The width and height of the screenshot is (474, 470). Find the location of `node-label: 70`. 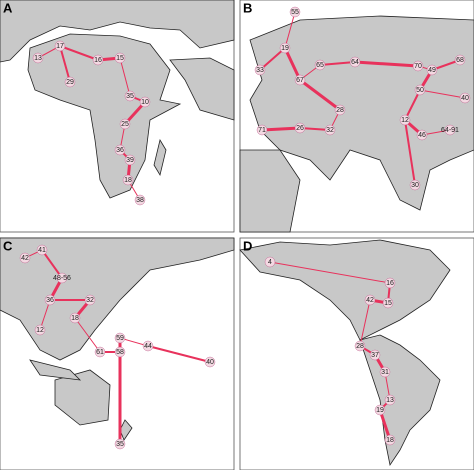

node-label: 70 is located at coordinates (418, 66).